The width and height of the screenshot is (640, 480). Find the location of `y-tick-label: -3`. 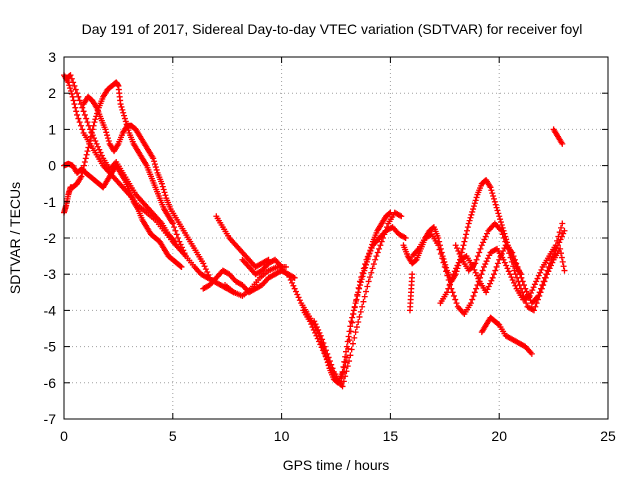

y-tick-label: -3 is located at coordinates (50, 274).